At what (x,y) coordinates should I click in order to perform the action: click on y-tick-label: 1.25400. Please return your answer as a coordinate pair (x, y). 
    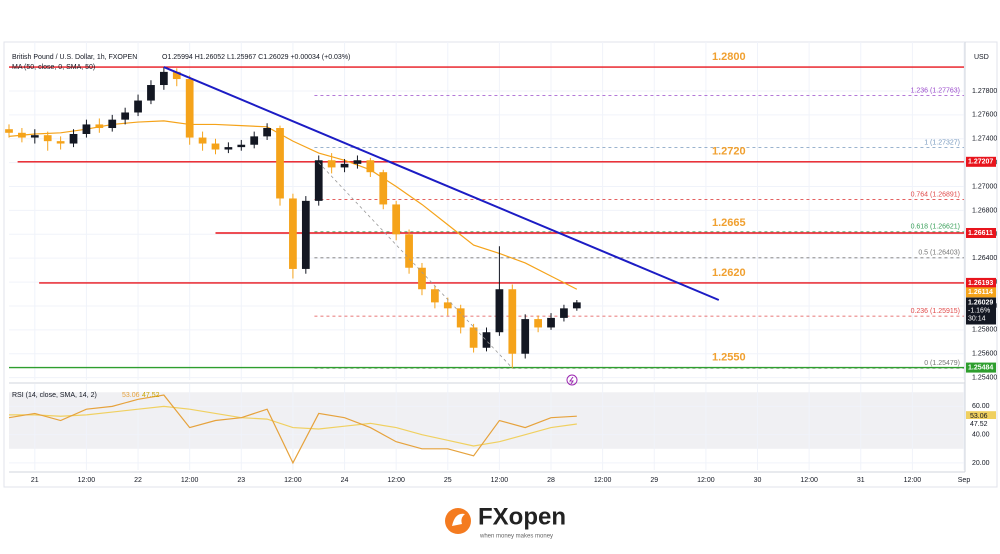
    Looking at the image, I should click on (984, 377).